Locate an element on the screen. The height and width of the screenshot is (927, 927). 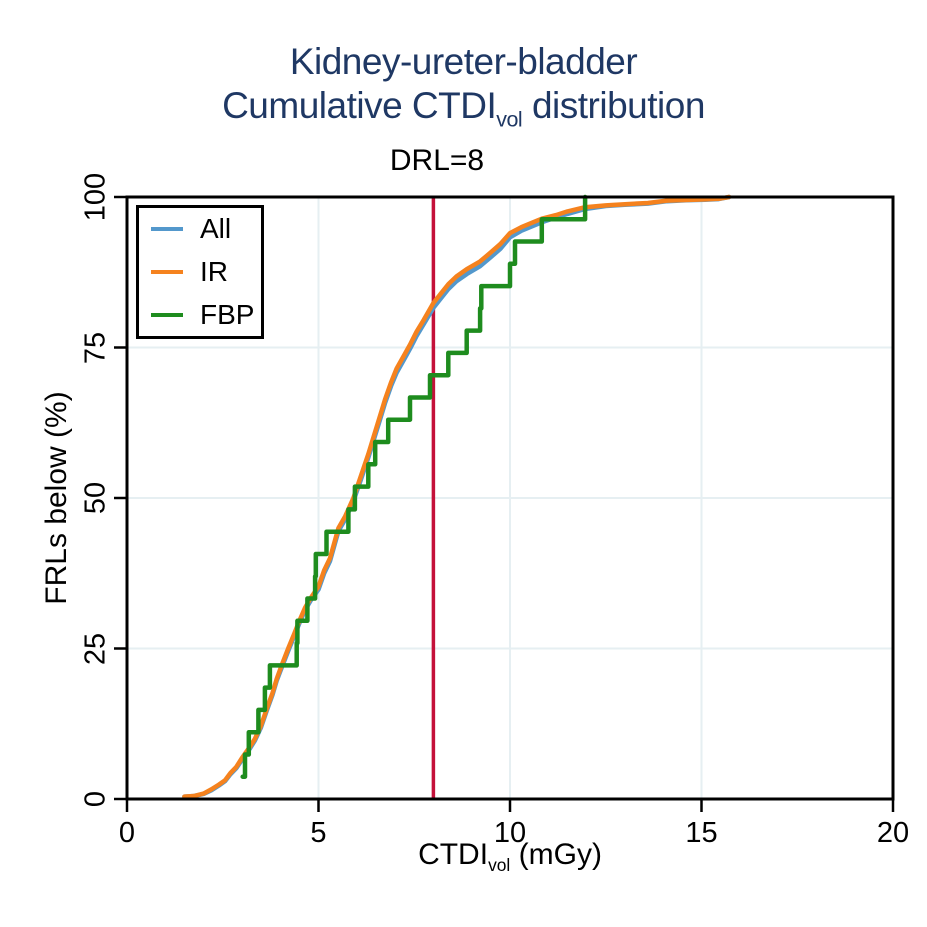
y-tick-label: 0 is located at coordinates (95, 799).